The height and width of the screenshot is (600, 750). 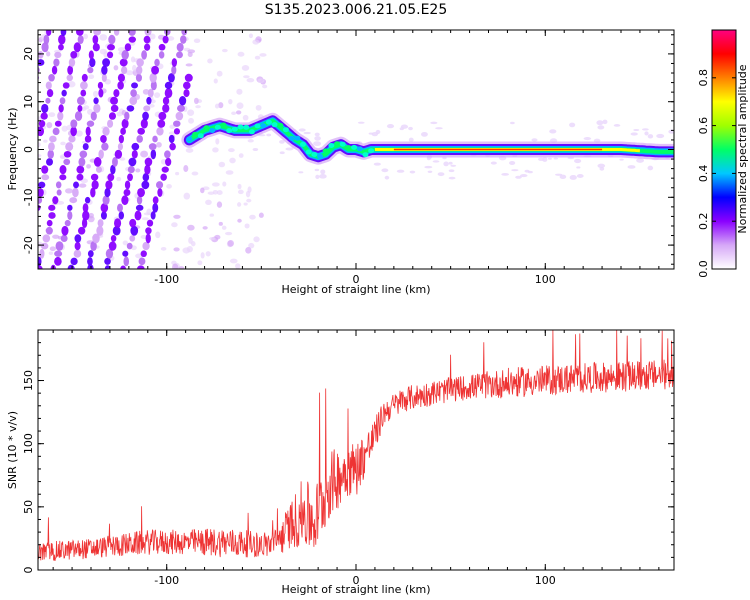 What do you see at coordinates (12, 149) in the screenshot?
I see `spectrogram-y-axis-label: Frequency (Hz)` at bounding box center [12, 149].